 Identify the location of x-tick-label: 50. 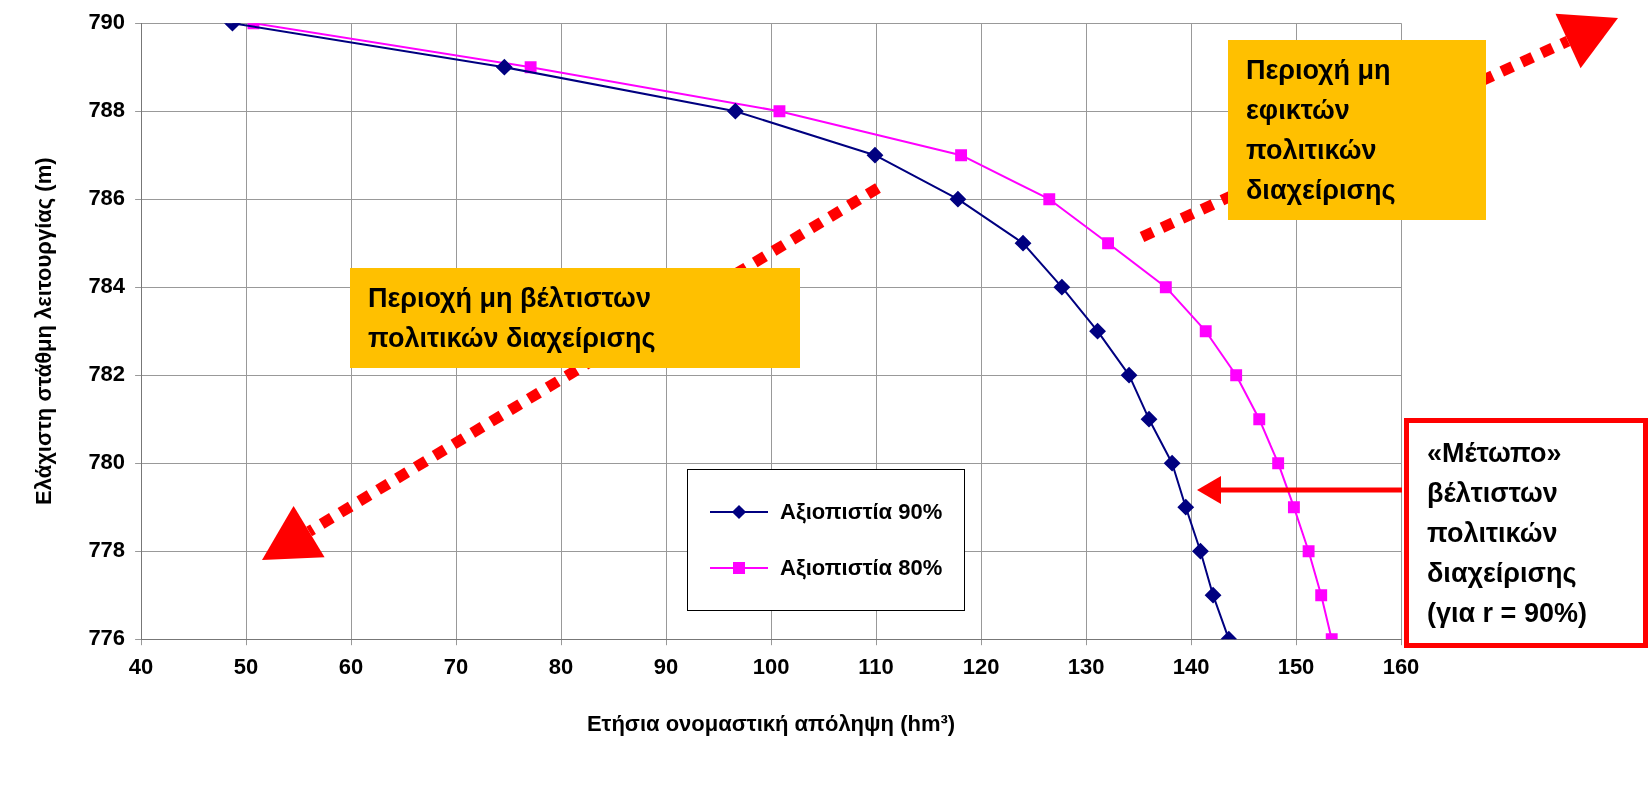
(246, 667).